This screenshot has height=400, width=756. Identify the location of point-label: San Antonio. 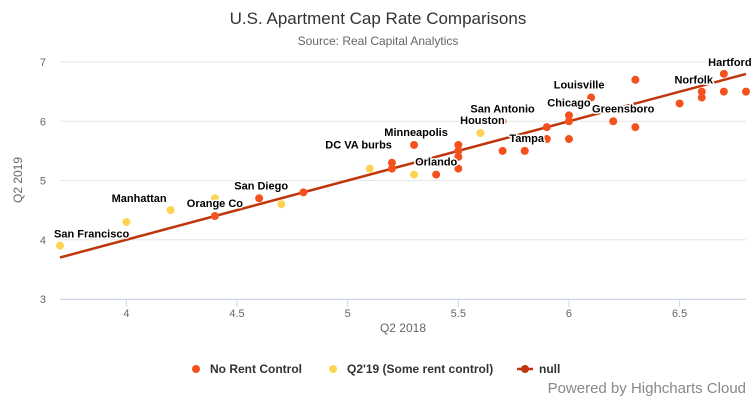
(502, 109).